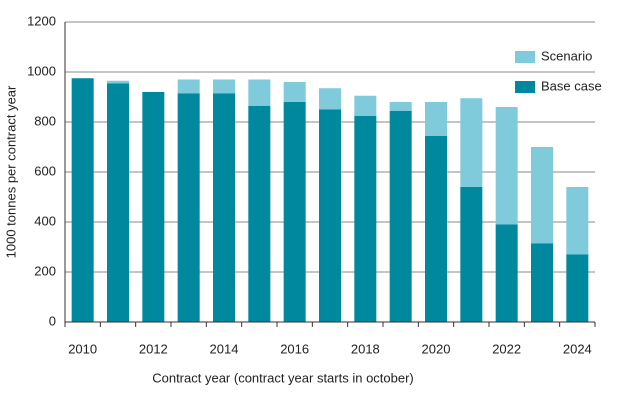 This screenshot has width=620, height=420. Describe the element at coordinates (82, 348) in the screenshot. I see `x-tick-label: 2010` at that location.